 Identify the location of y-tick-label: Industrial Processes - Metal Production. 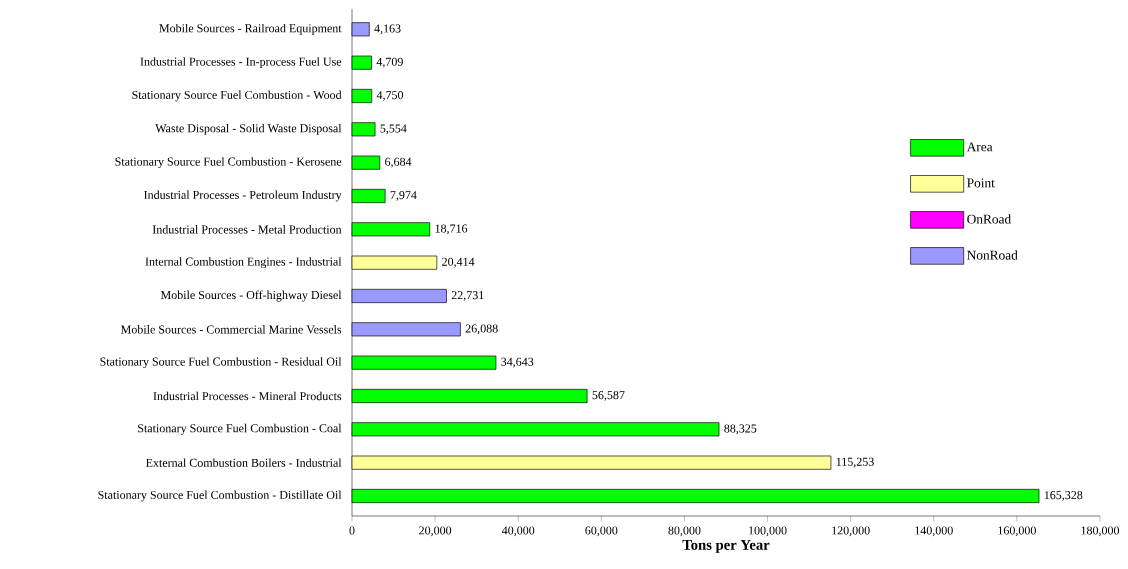
(247, 229).